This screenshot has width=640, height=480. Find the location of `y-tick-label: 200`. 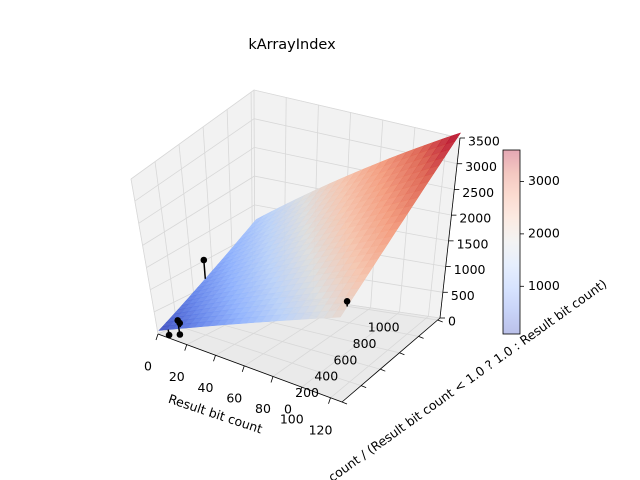

y-tick-label: 200 is located at coordinates (307, 392).